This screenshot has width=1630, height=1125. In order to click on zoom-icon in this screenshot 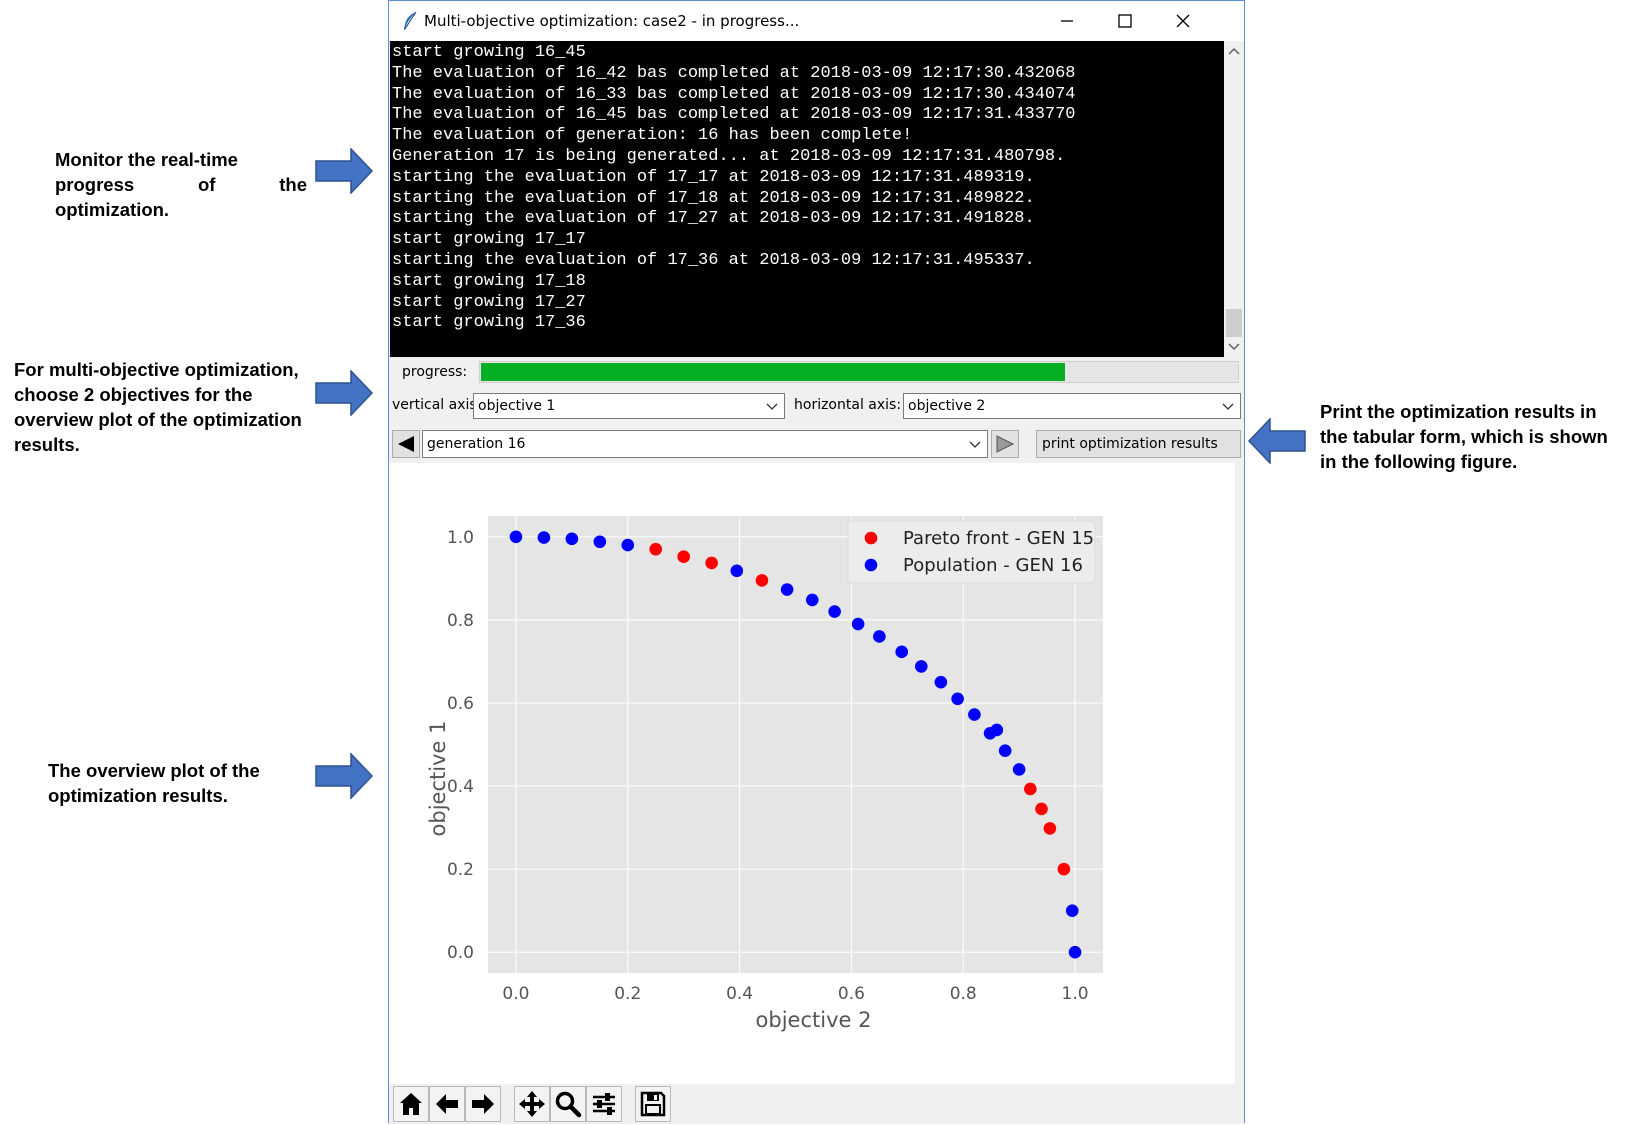, I will do `click(568, 1104)`.